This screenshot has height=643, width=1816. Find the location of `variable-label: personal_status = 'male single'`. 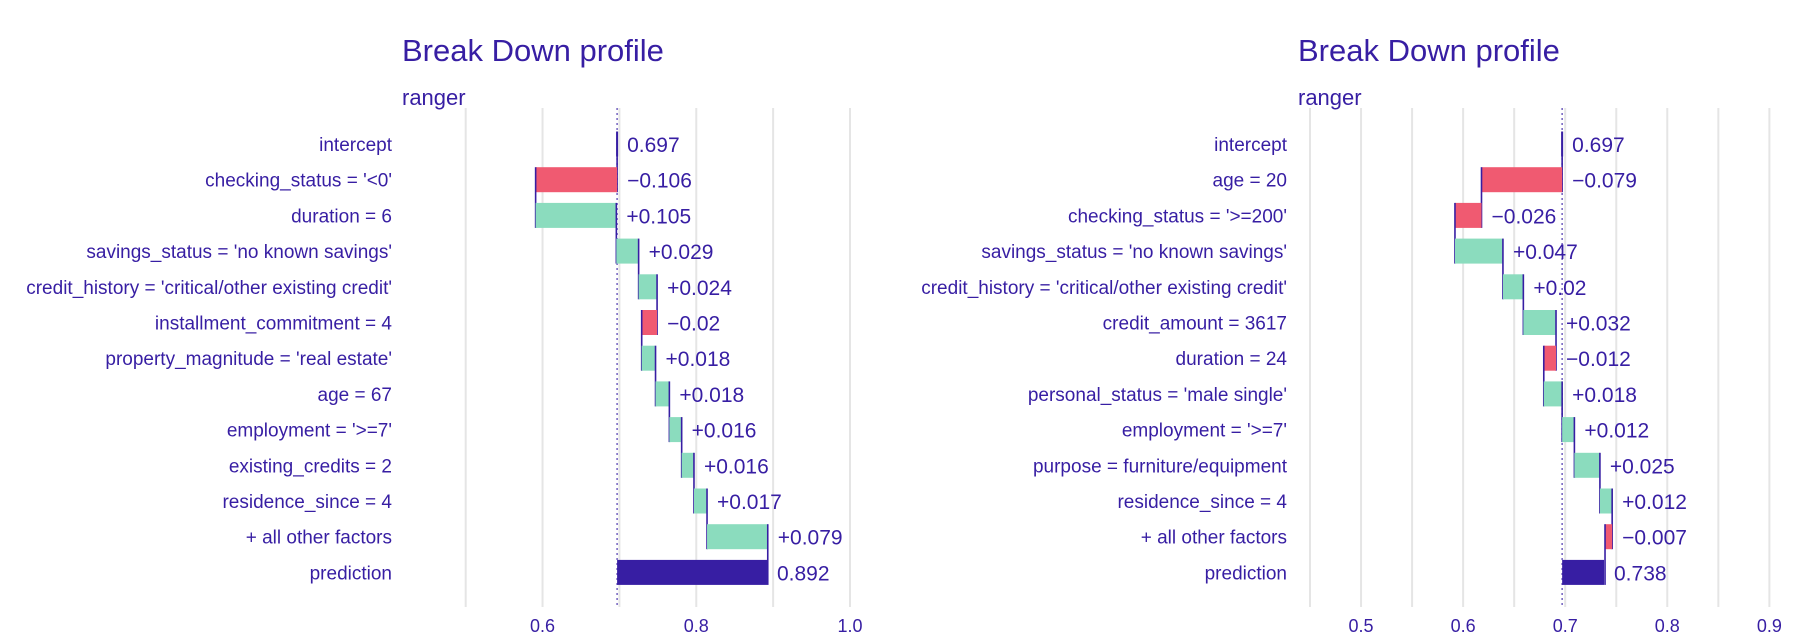

variable-label: personal_status = 'male single' is located at coordinates (1157, 395).